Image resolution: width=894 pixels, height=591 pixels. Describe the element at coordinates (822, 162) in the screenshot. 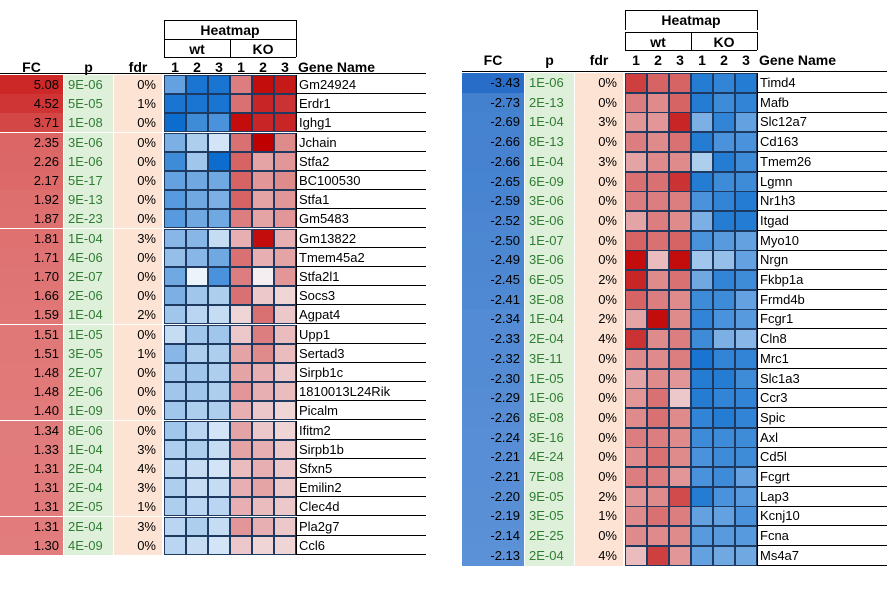

I see `gene-name: Tmem26` at that location.